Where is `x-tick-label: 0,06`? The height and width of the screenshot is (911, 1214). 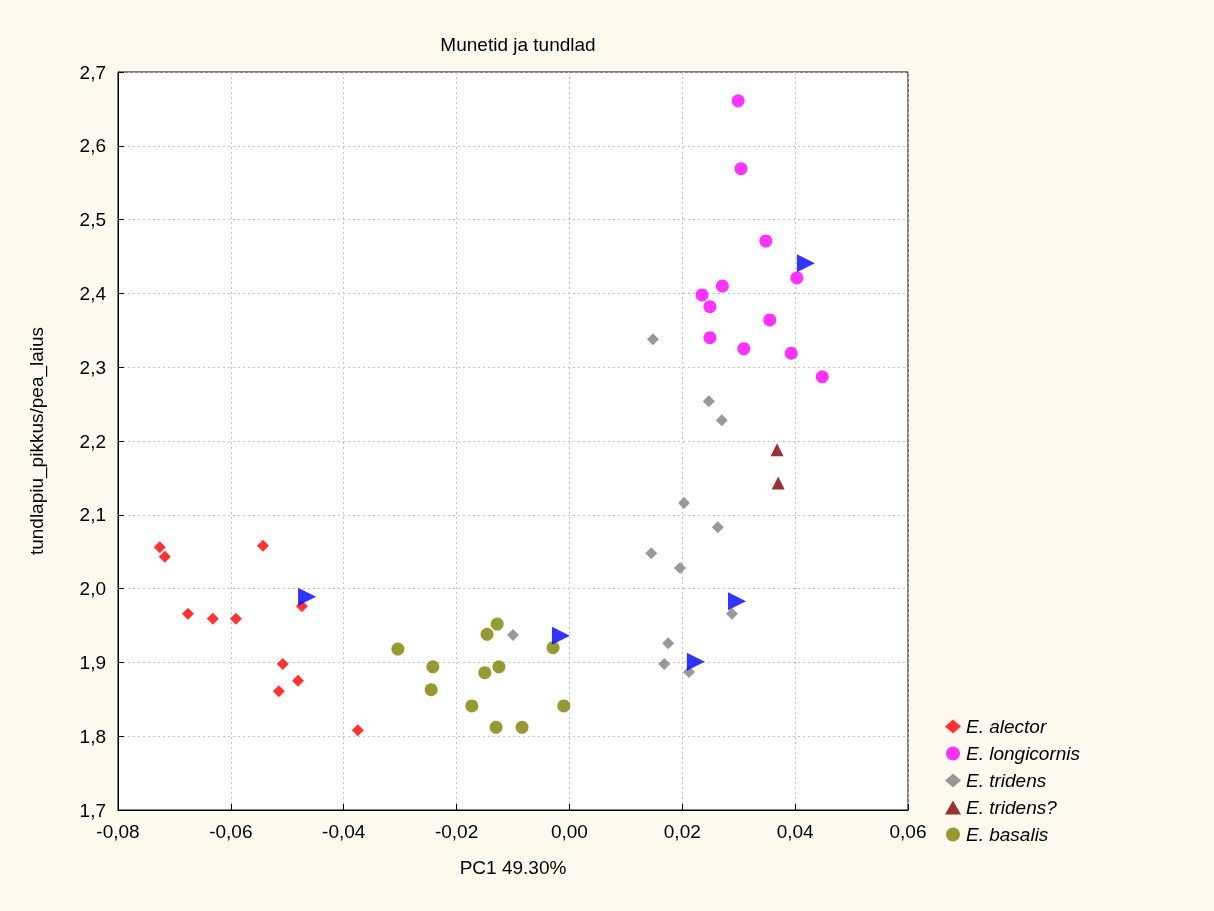
x-tick-label: 0,06 is located at coordinates (908, 831).